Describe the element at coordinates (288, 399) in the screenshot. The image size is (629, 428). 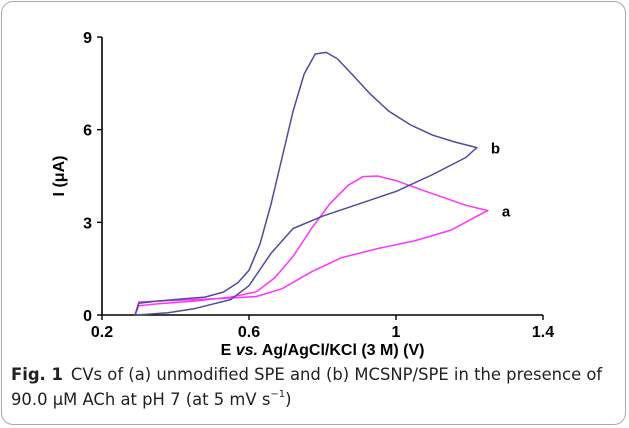
I see `caption-text-end: )` at that location.